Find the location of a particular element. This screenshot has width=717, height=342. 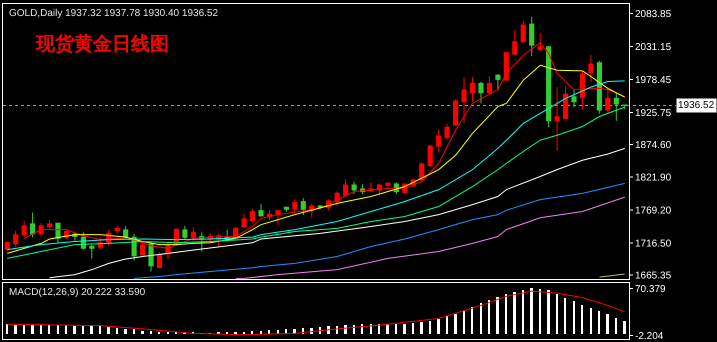

y-tick-label: 2083.85 is located at coordinates (653, 14).